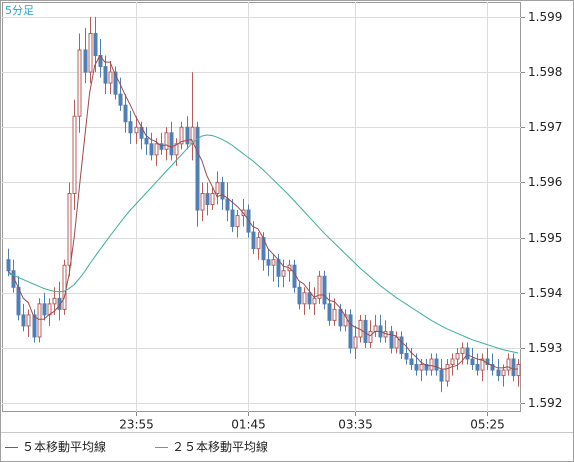 This screenshot has width=574, height=462. I want to click on chart-title: 5分足, so click(19, 10).